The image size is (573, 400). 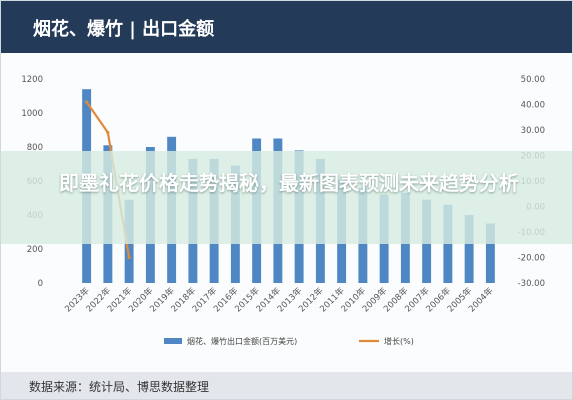 What do you see at coordinates (533, 106) in the screenshot?
I see `y-right-tick-label: 40.00` at bounding box center [533, 106].